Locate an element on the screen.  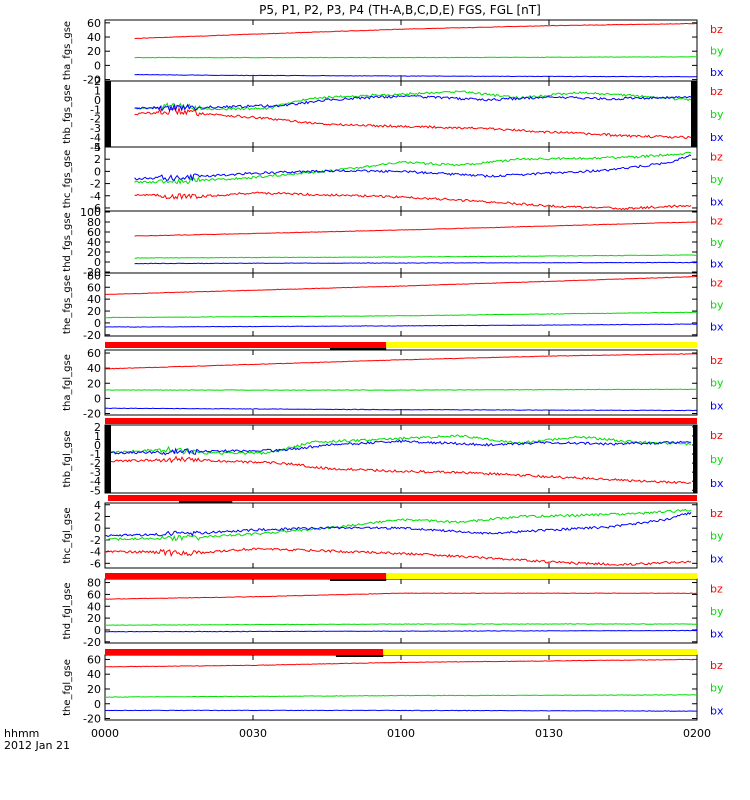
y-tick-label: -2 is located at coordinates (95, 463).